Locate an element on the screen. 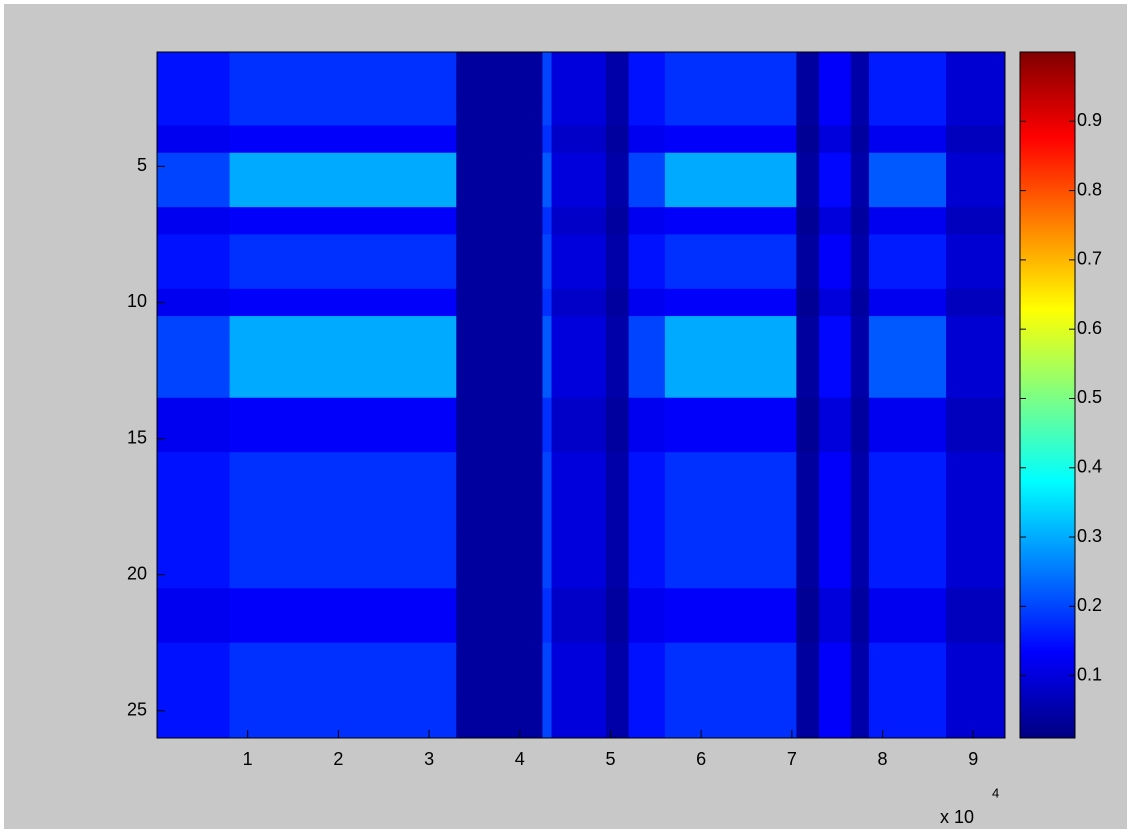  x-tick-label: 4 is located at coordinates (520, 759).